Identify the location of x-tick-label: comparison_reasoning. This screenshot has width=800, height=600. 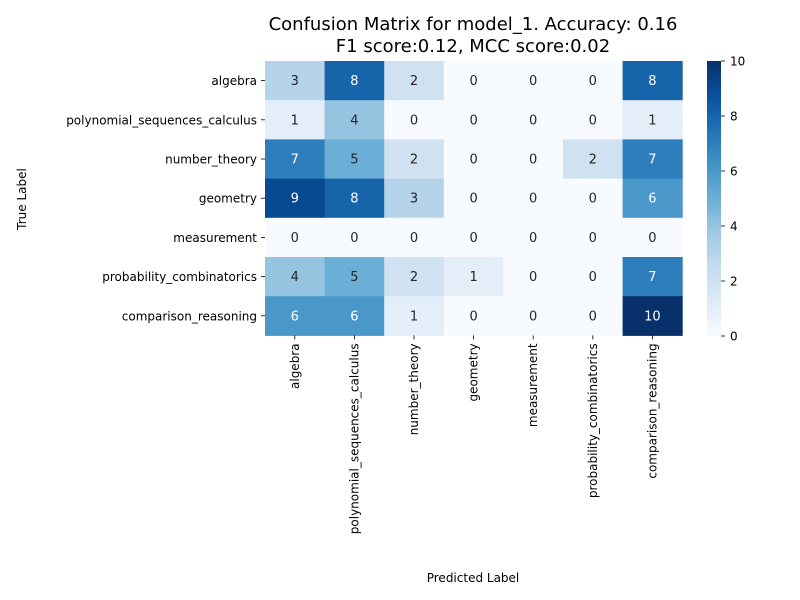
(652, 410).